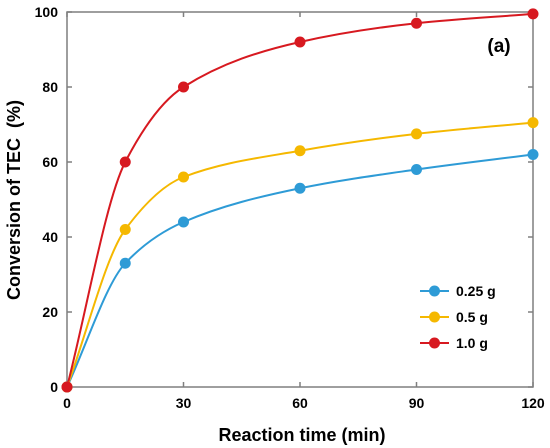 The width and height of the screenshot is (550, 448). Describe the element at coordinates (300, 403) in the screenshot. I see `x-tick-label: 60` at that location.